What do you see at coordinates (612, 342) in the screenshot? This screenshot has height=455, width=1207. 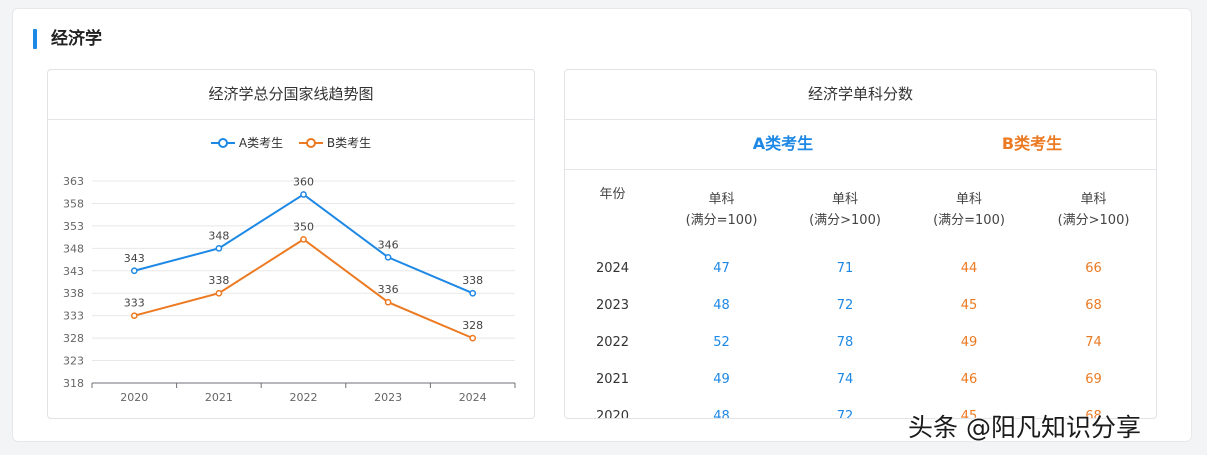 I see `cell-year: 2022` at bounding box center [612, 342].